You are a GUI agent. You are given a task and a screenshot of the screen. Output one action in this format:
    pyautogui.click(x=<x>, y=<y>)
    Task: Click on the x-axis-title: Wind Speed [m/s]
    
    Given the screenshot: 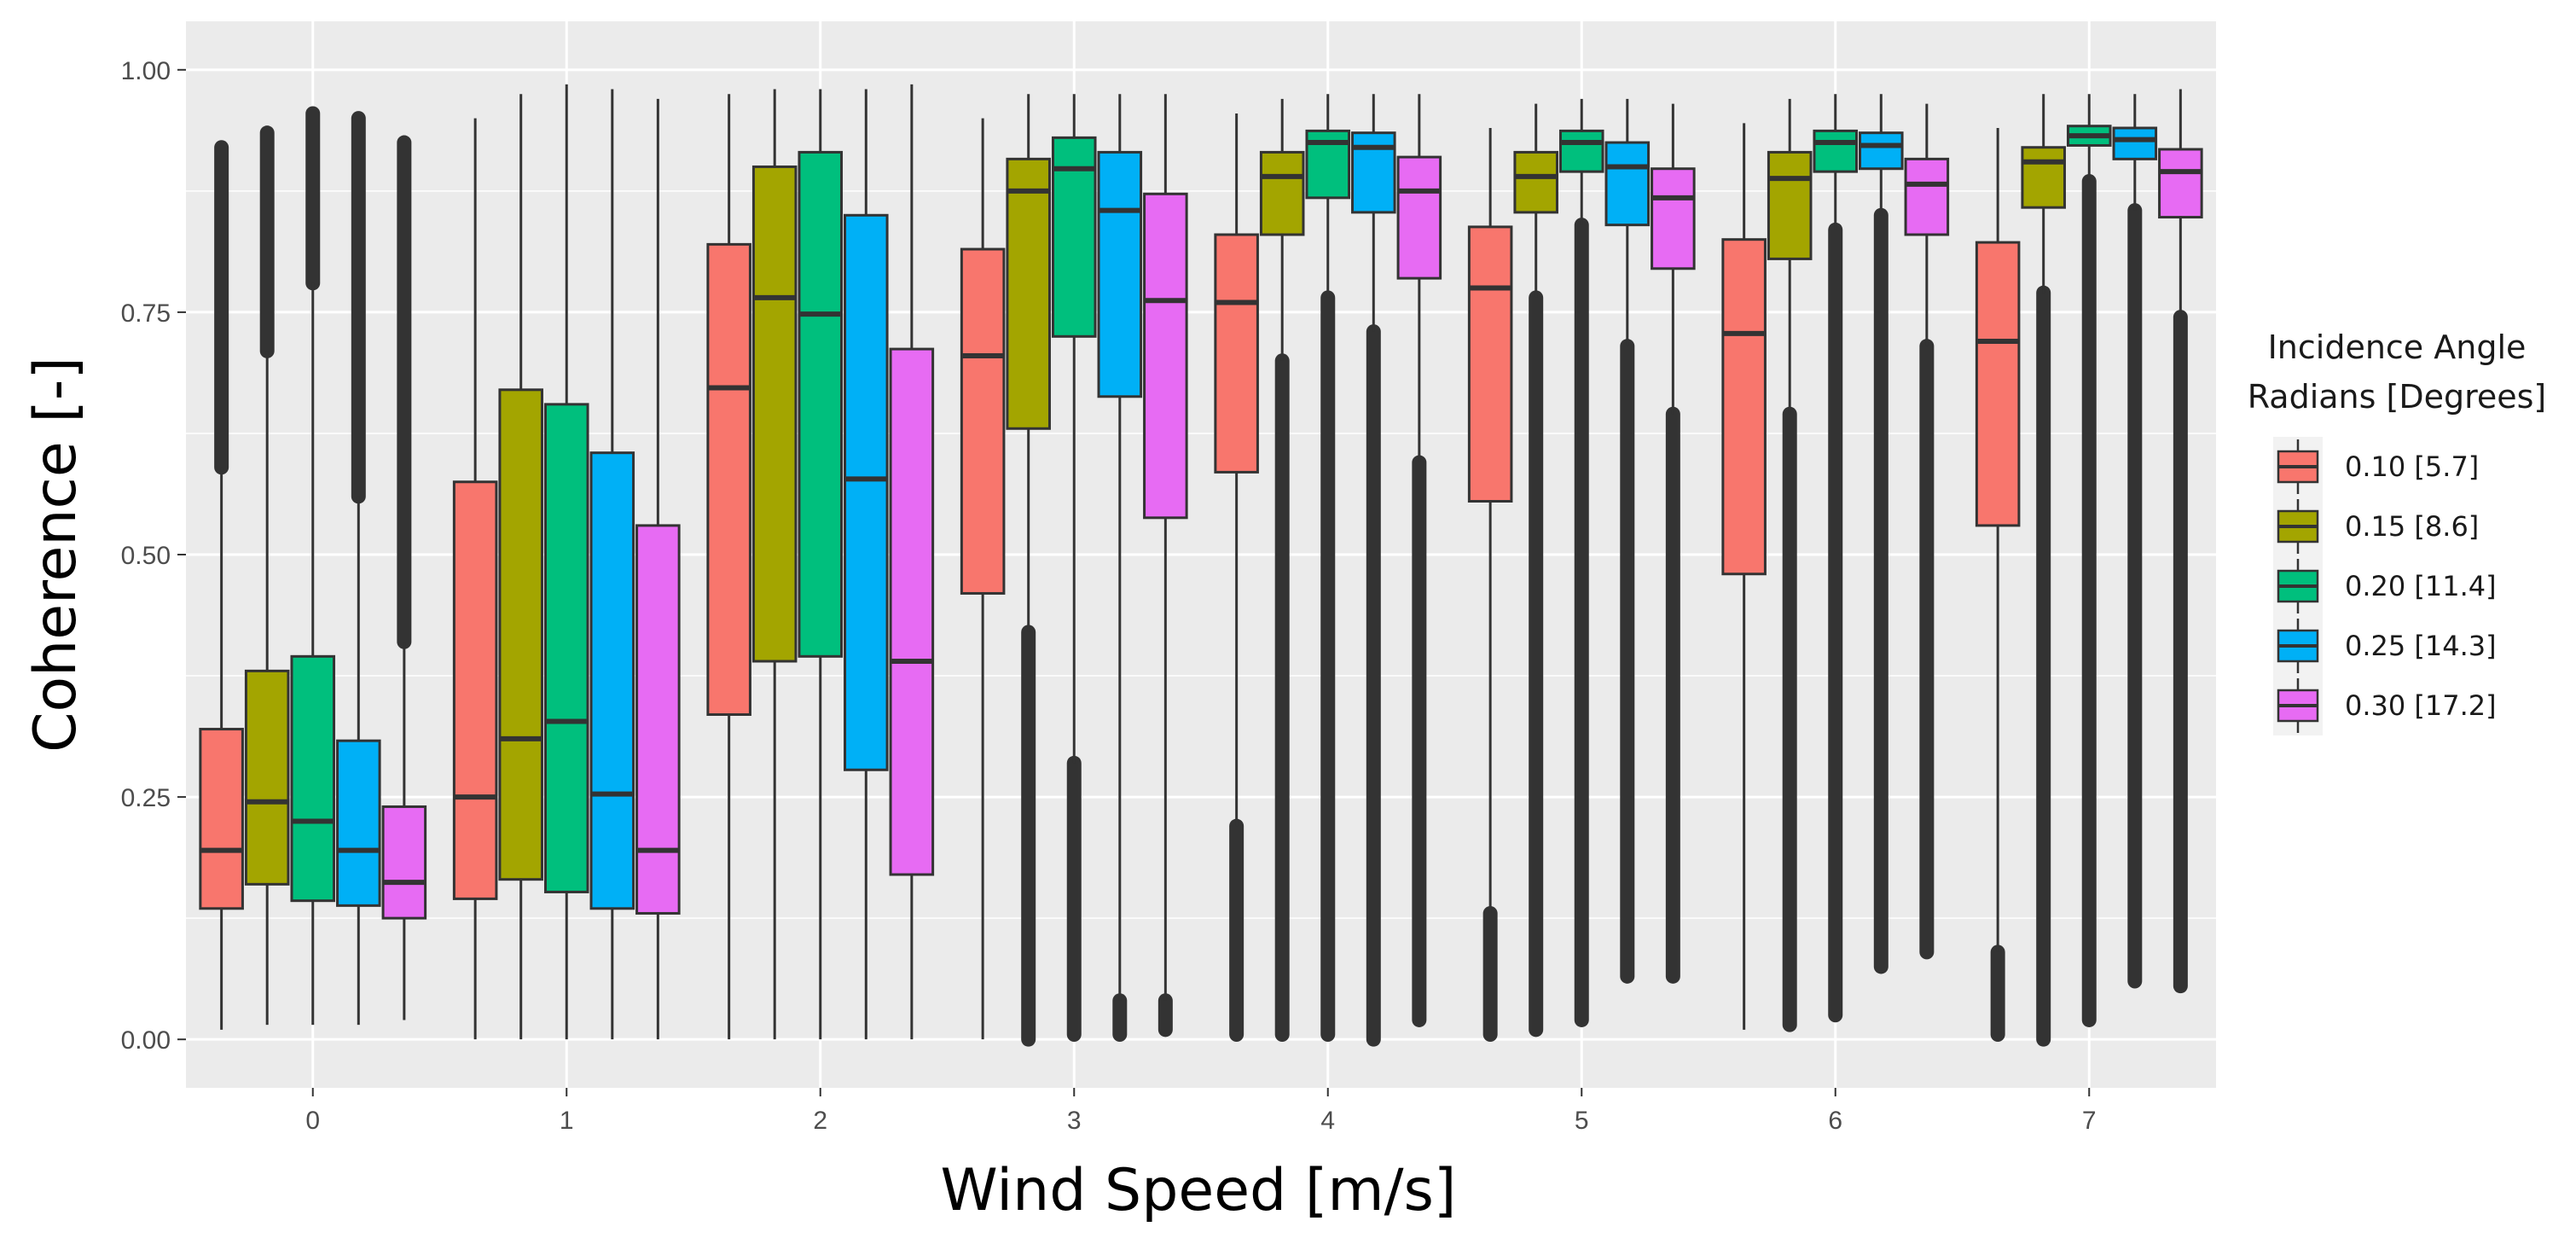 What is the action you would take?
    pyautogui.click(x=1199, y=1190)
    